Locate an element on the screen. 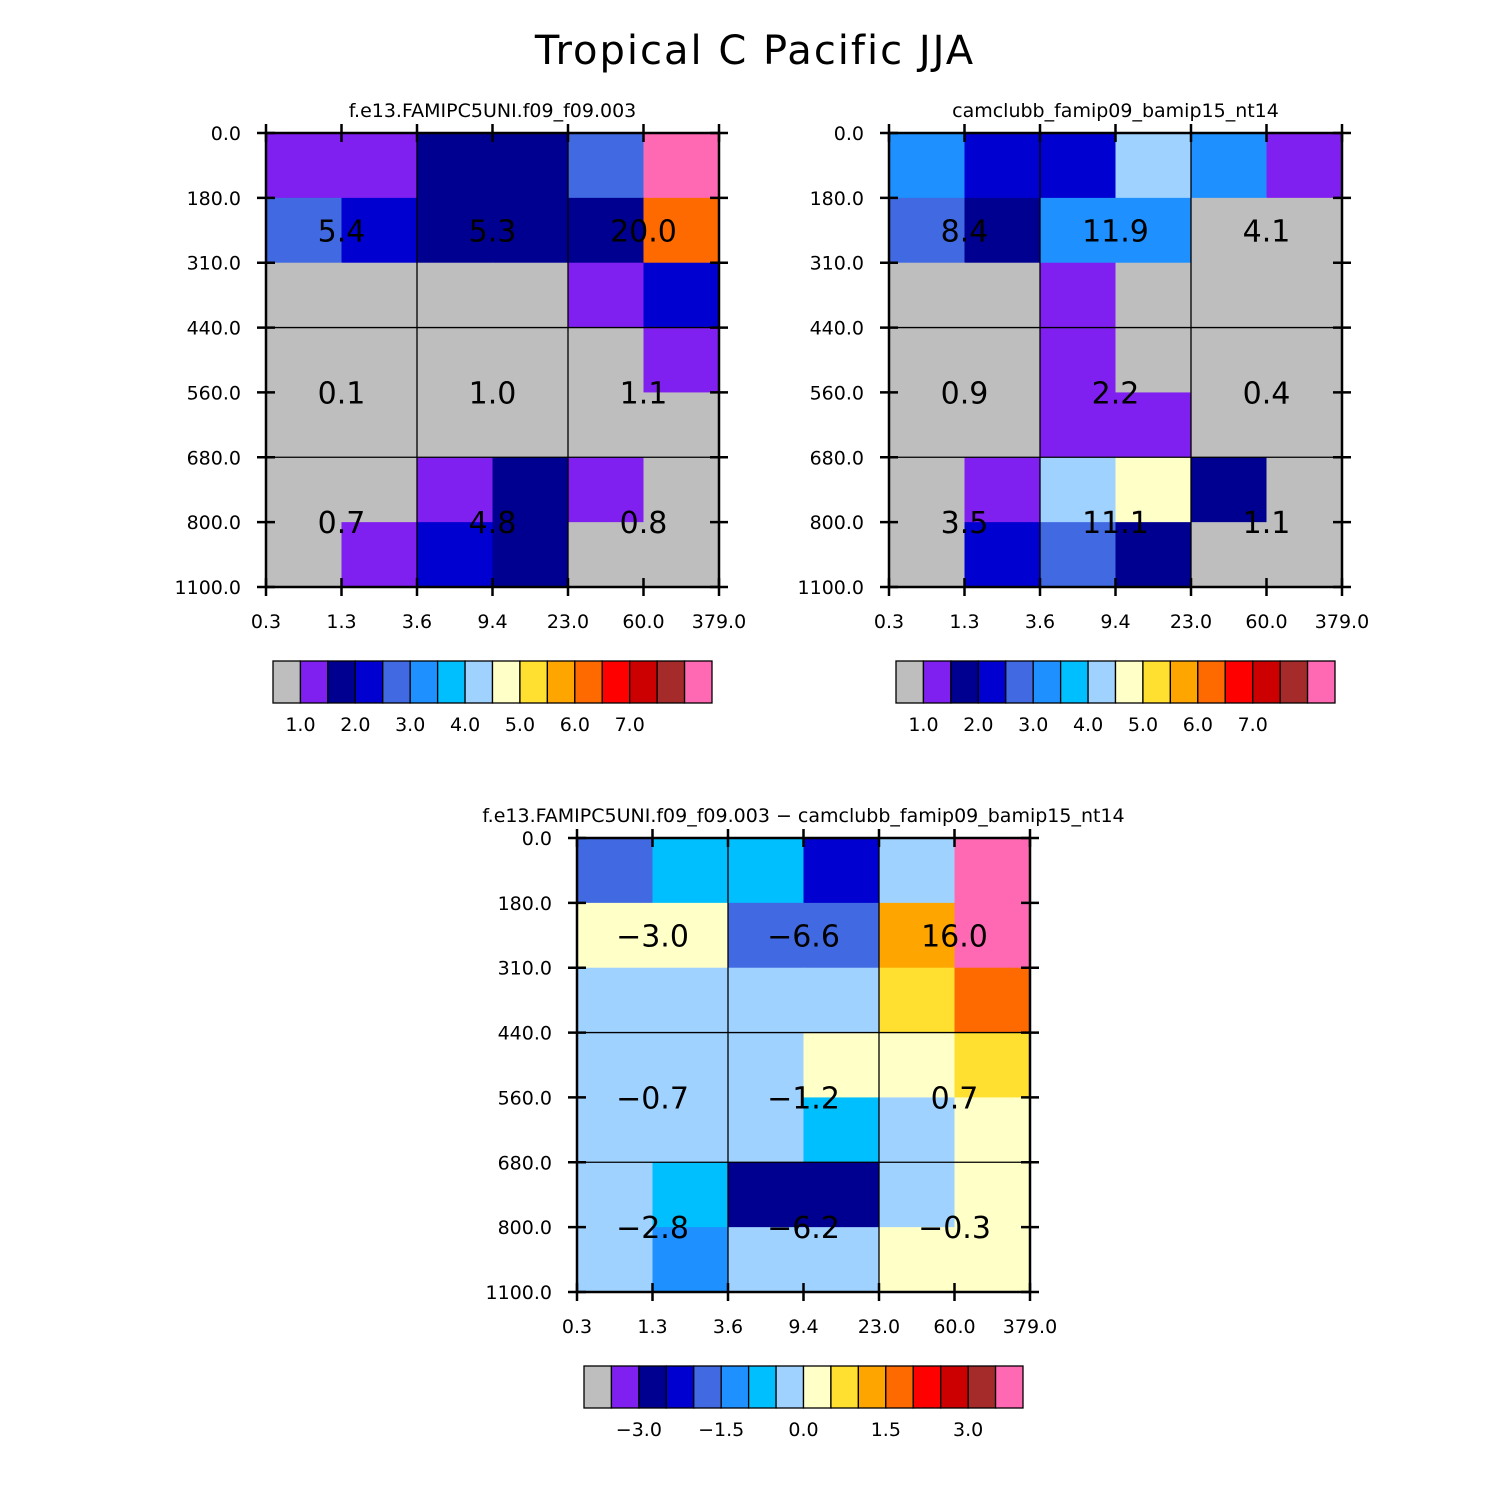 The height and width of the screenshot is (1510, 1510). x-tick-label: 3.6 is located at coordinates (1040, 622).